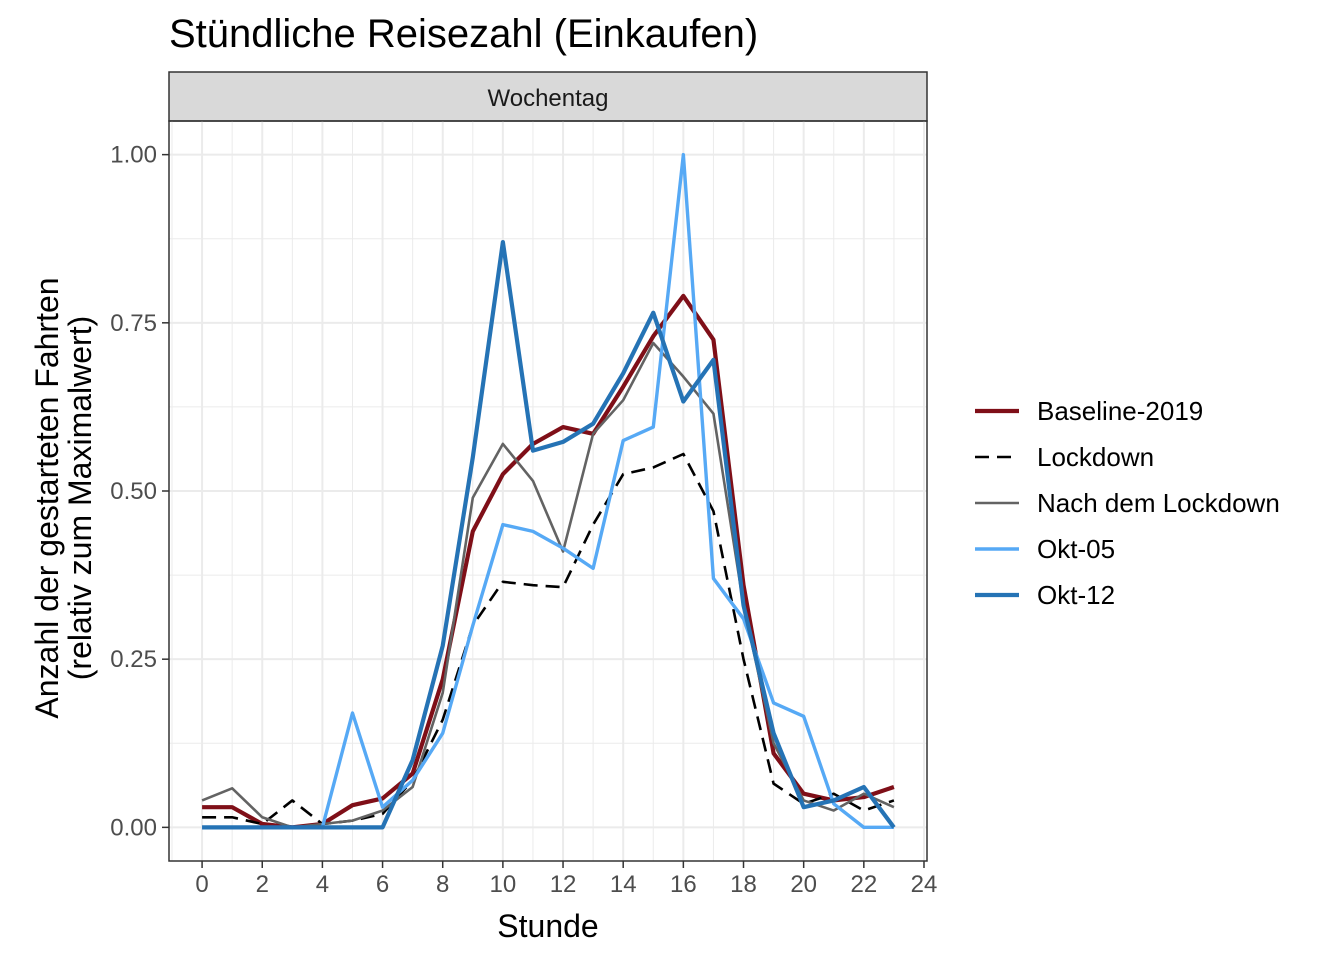  I want to click on x-tick-label: 6, so click(382, 884).